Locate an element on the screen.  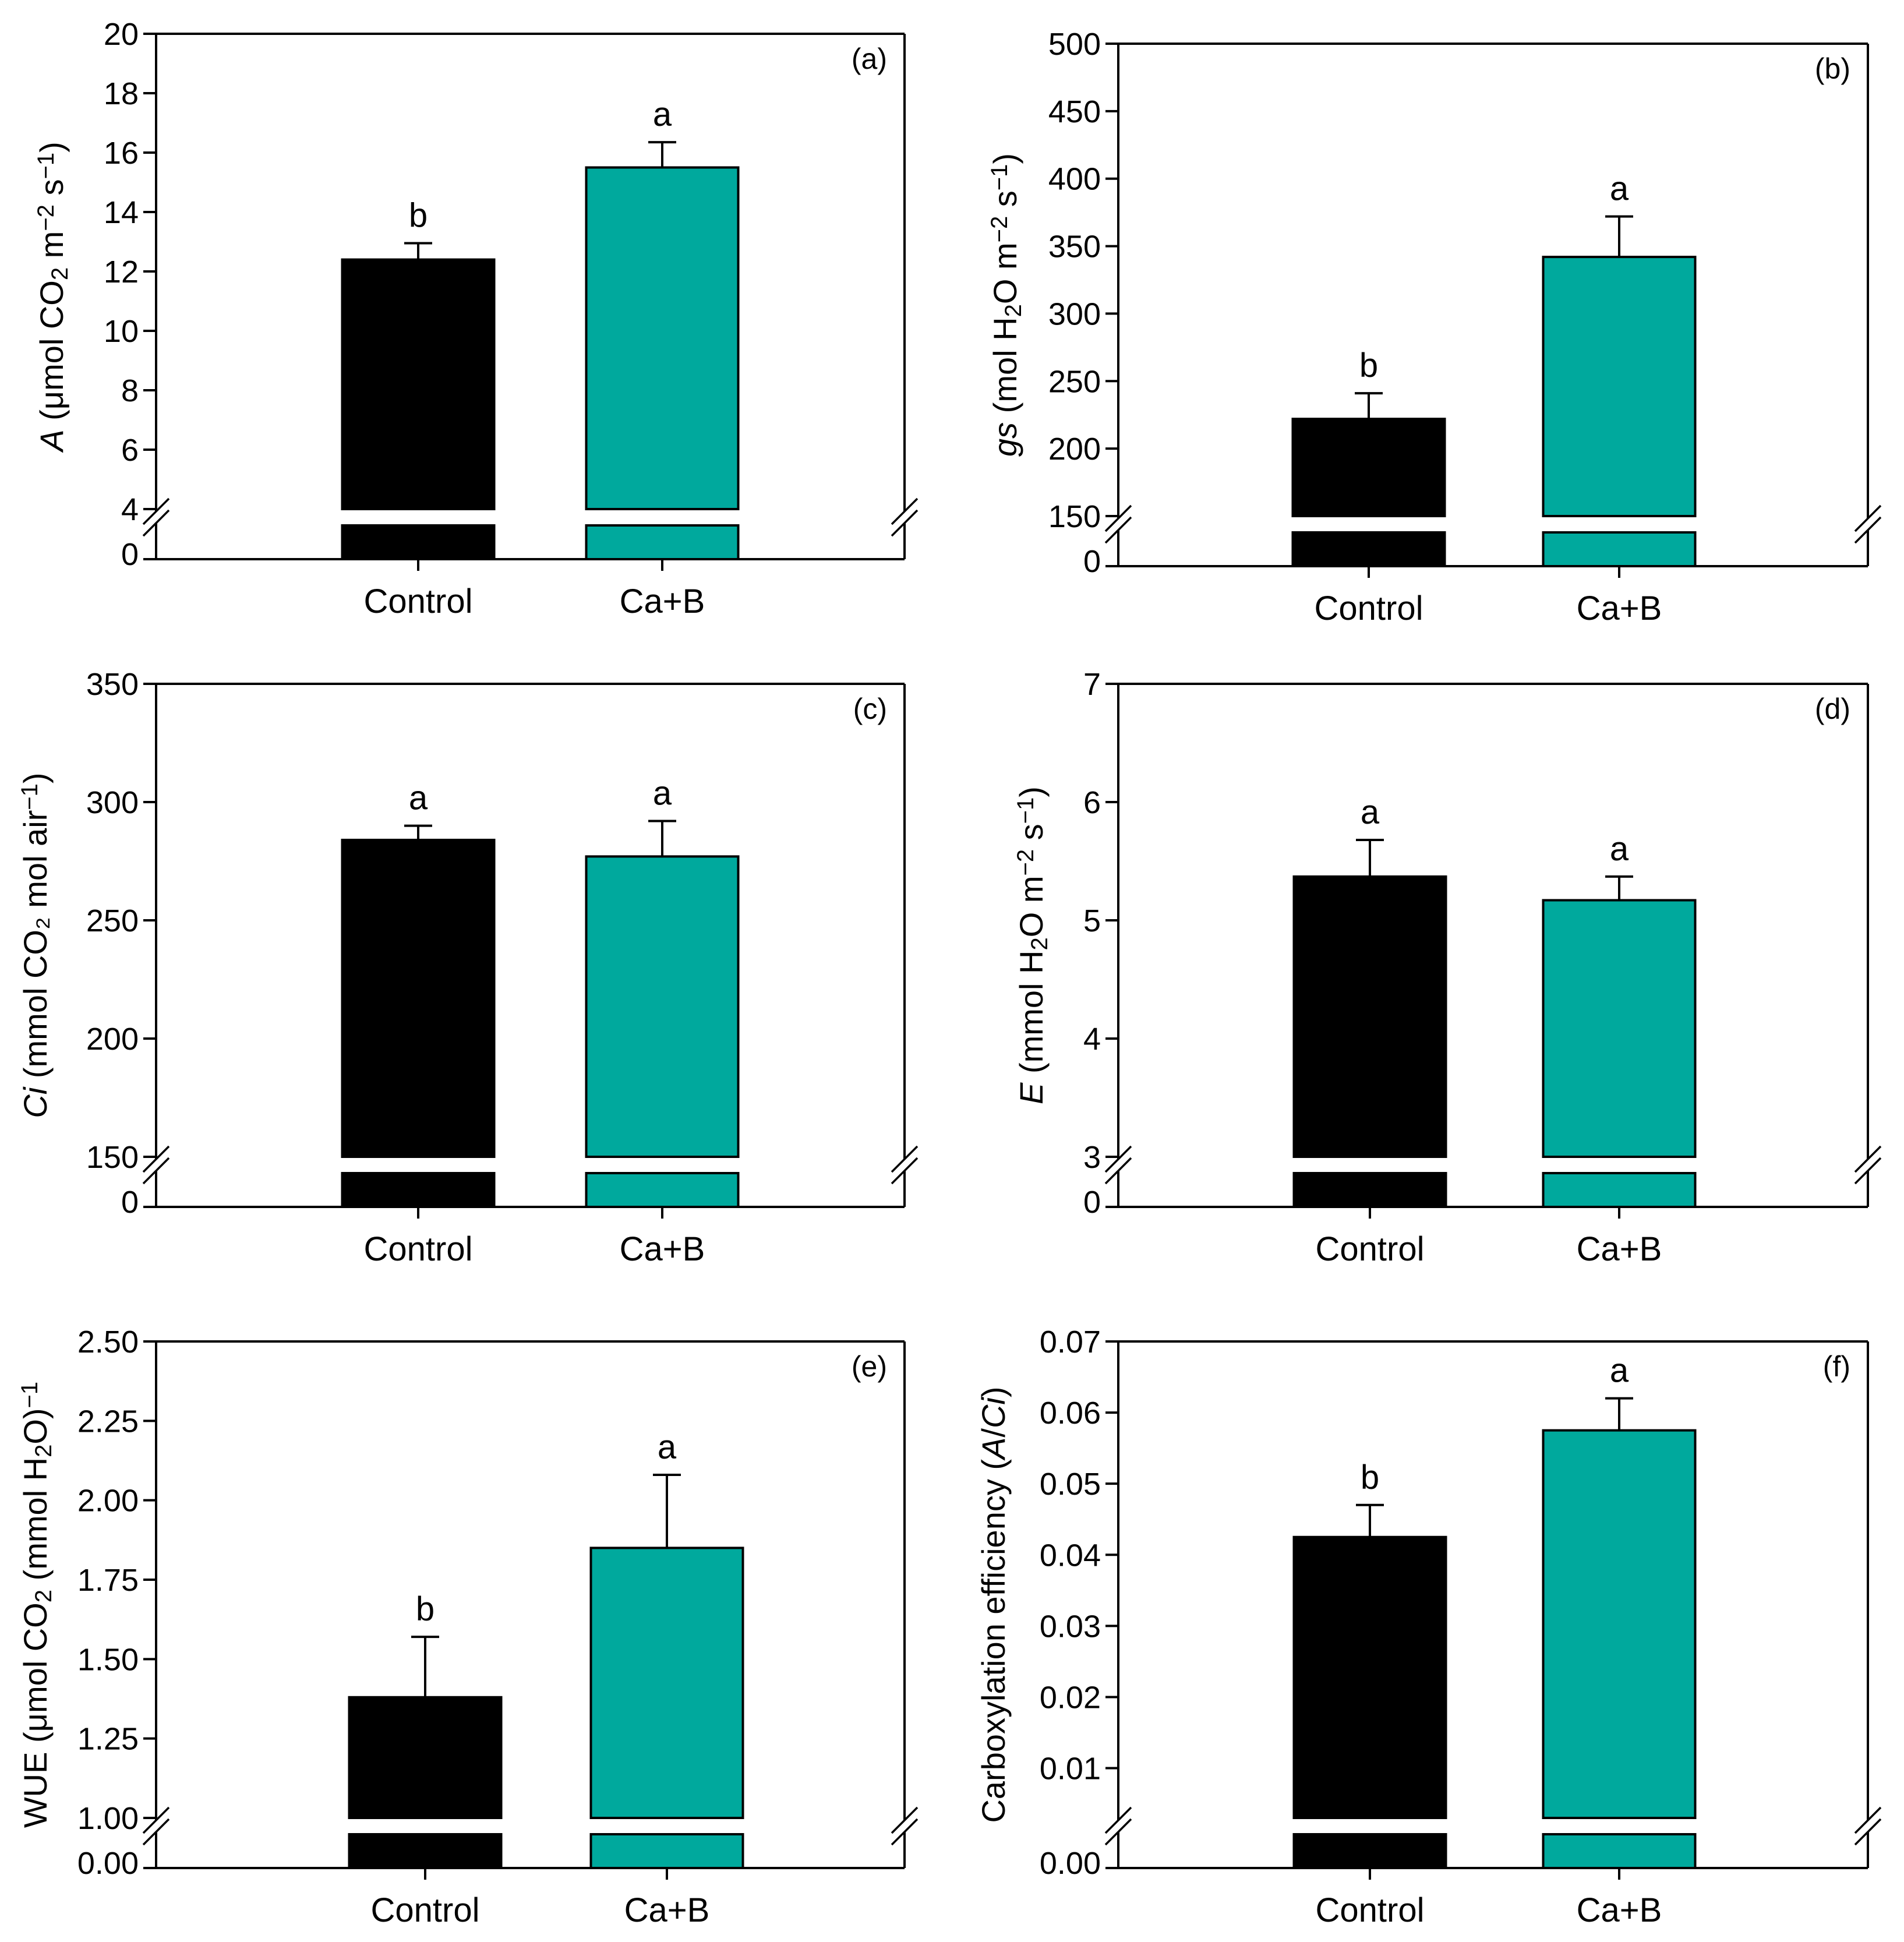
y-axis-label: Carboxylation efficiency (A/Ci) is located at coordinates (993, 1604).